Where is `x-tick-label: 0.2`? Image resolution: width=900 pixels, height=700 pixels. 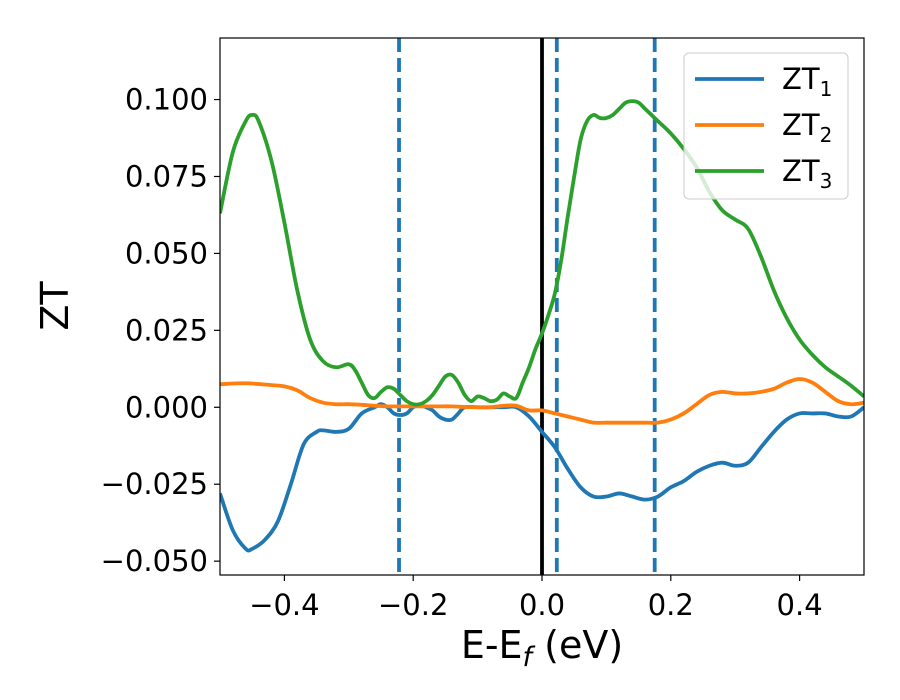
x-tick-label: 0.2 is located at coordinates (671, 605).